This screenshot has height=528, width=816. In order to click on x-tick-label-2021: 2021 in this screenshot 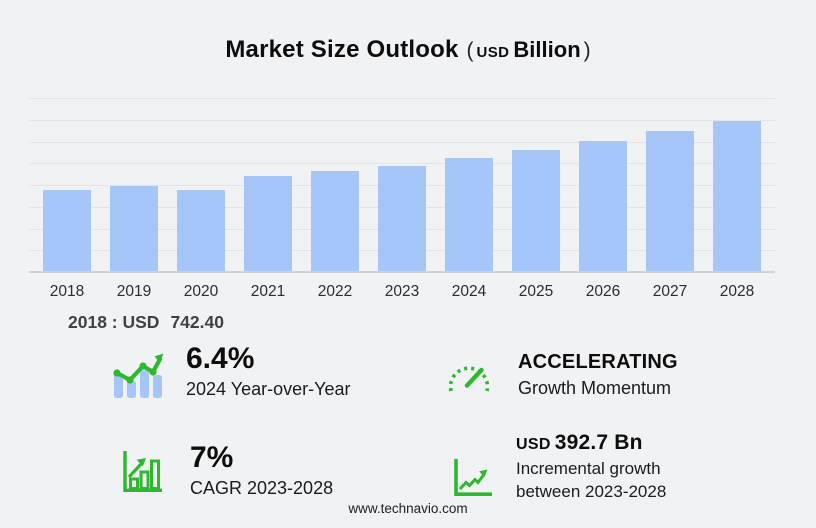, I will do `click(268, 291)`.